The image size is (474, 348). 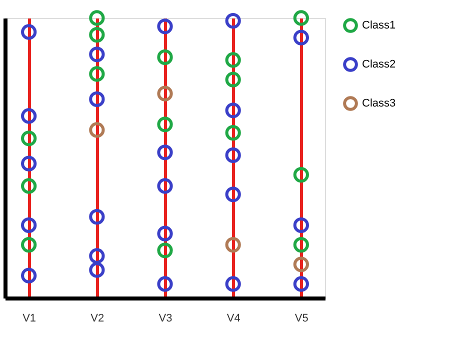 I want to click on legend-label: Class2, so click(x=379, y=64).